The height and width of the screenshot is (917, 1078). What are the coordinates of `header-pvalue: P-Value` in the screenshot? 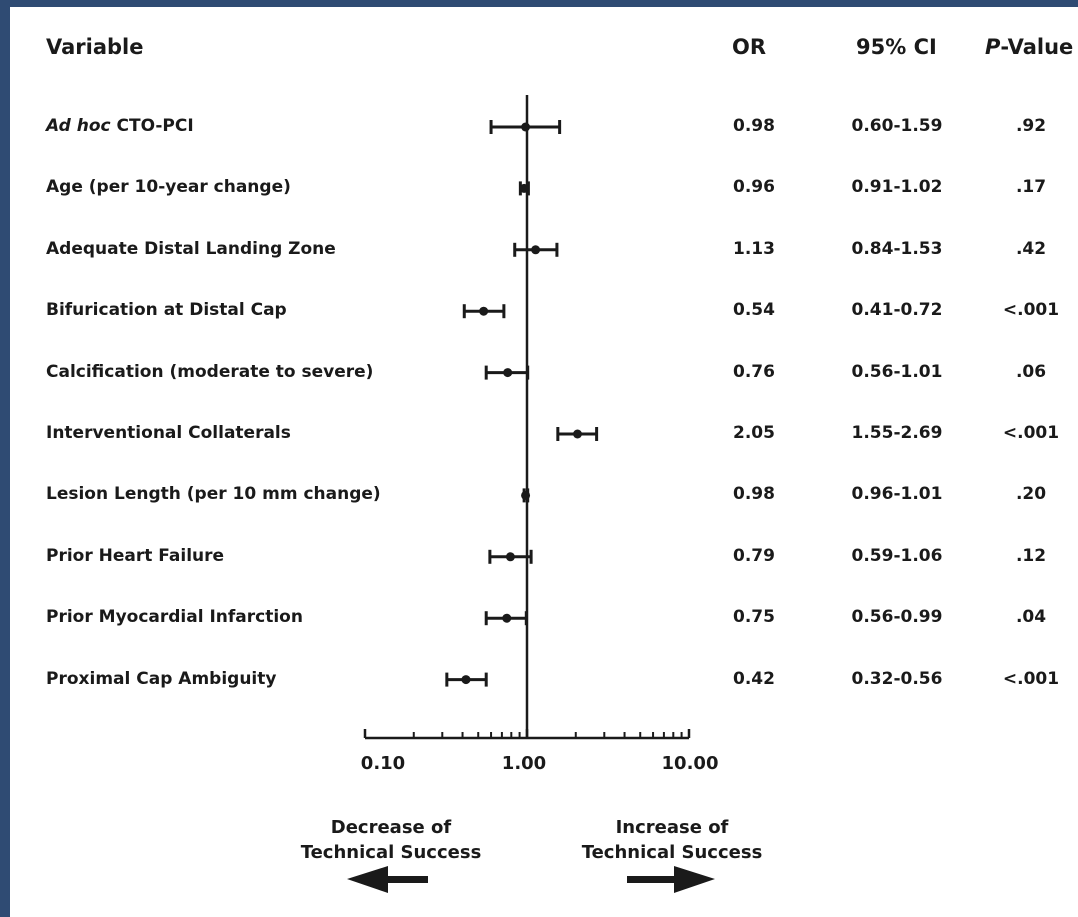 It's located at (1029, 47).